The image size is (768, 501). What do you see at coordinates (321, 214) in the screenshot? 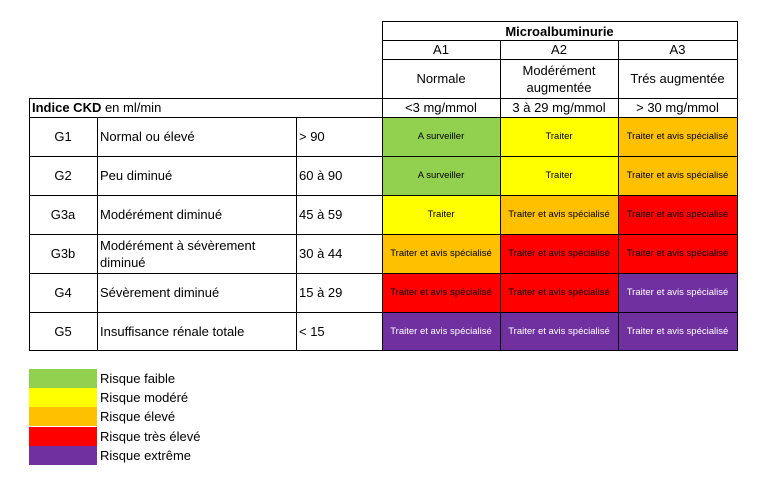
I see `row-range-g3a: 45 à 59` at bounding box center [321, 214].